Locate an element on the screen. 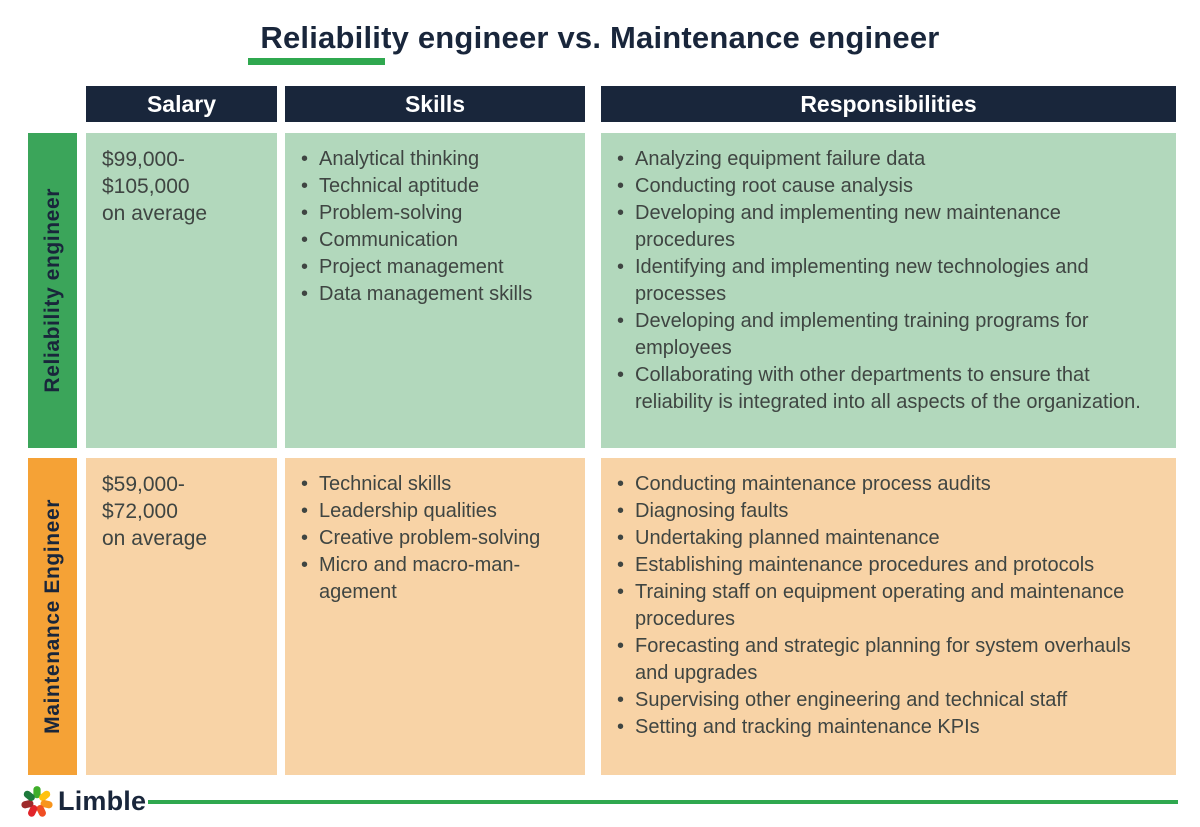 The width and height of the screenshot is (1200, 827). column-header-responsibilities: Responsibilities is located at coordinates (888, 104).